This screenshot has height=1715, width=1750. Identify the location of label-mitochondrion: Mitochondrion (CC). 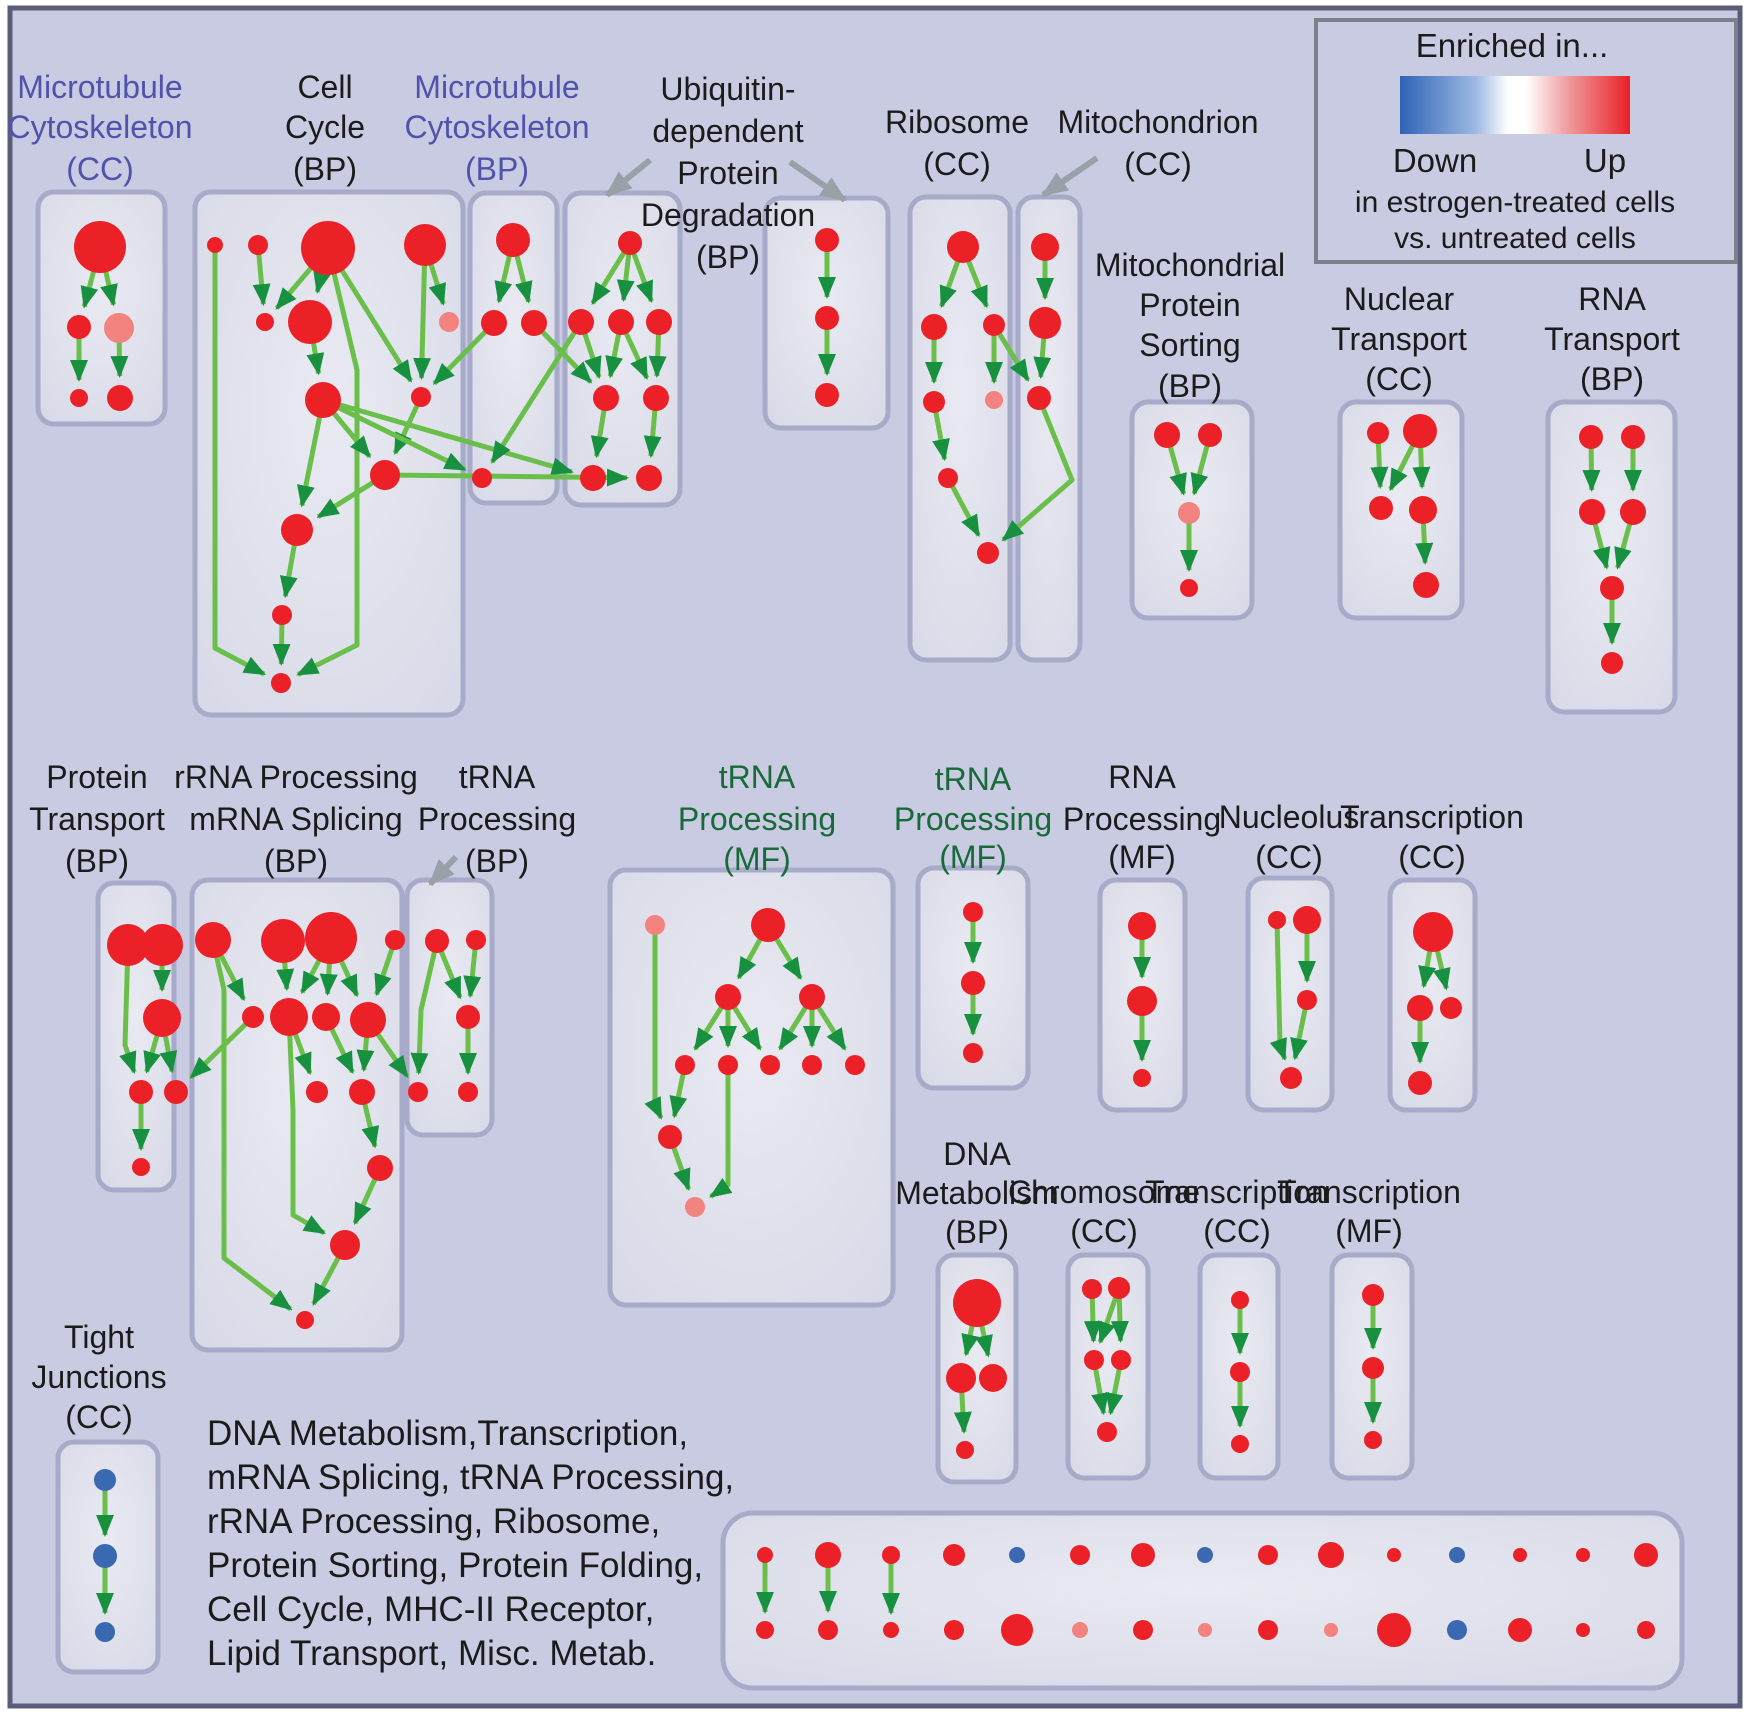
(1158, 143).